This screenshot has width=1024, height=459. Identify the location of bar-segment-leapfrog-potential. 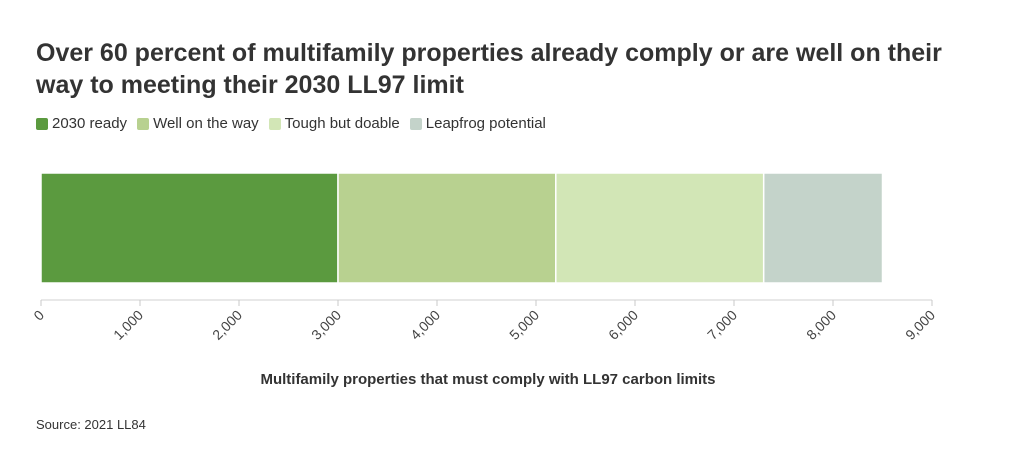
(823, 228).